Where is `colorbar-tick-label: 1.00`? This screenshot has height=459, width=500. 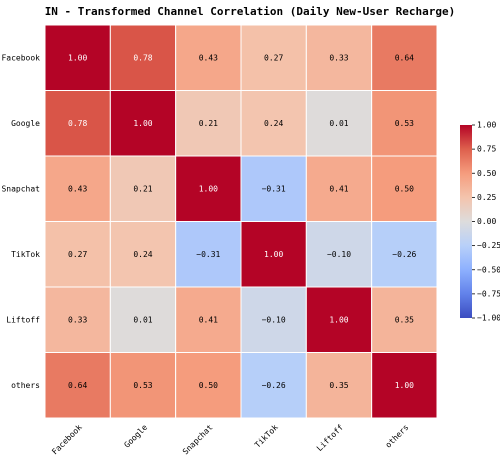
colorbar-tick-label: 1.00 is located at coordinates (486, 125).